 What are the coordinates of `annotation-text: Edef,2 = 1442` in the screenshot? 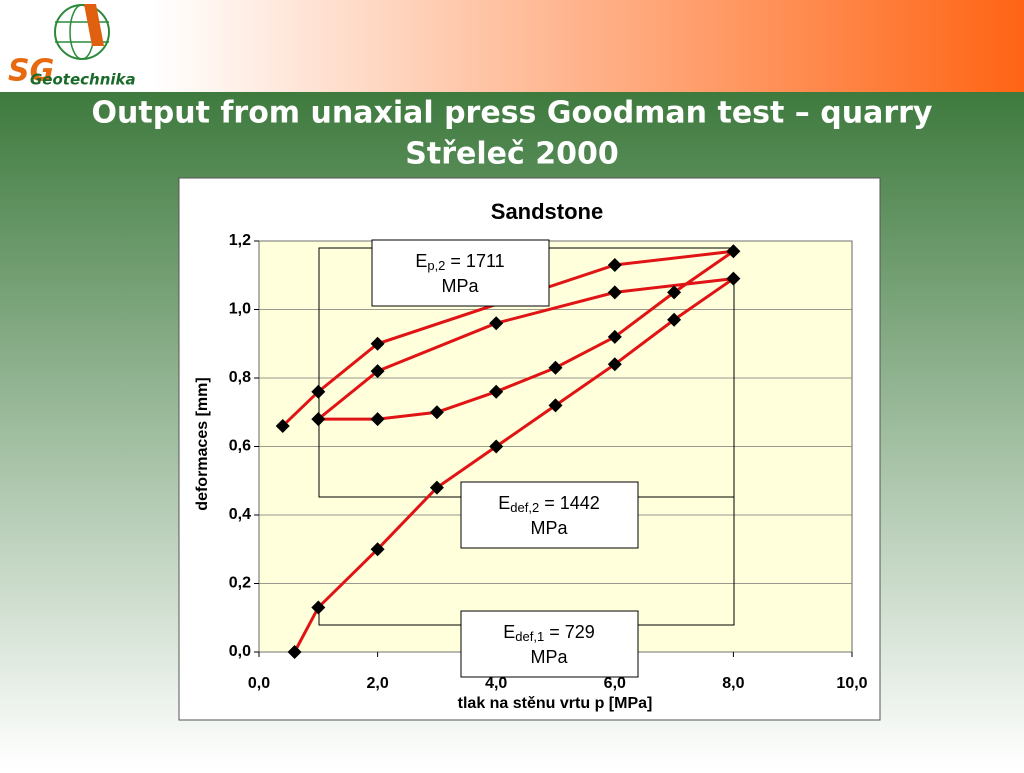 It's located at (549, 504).